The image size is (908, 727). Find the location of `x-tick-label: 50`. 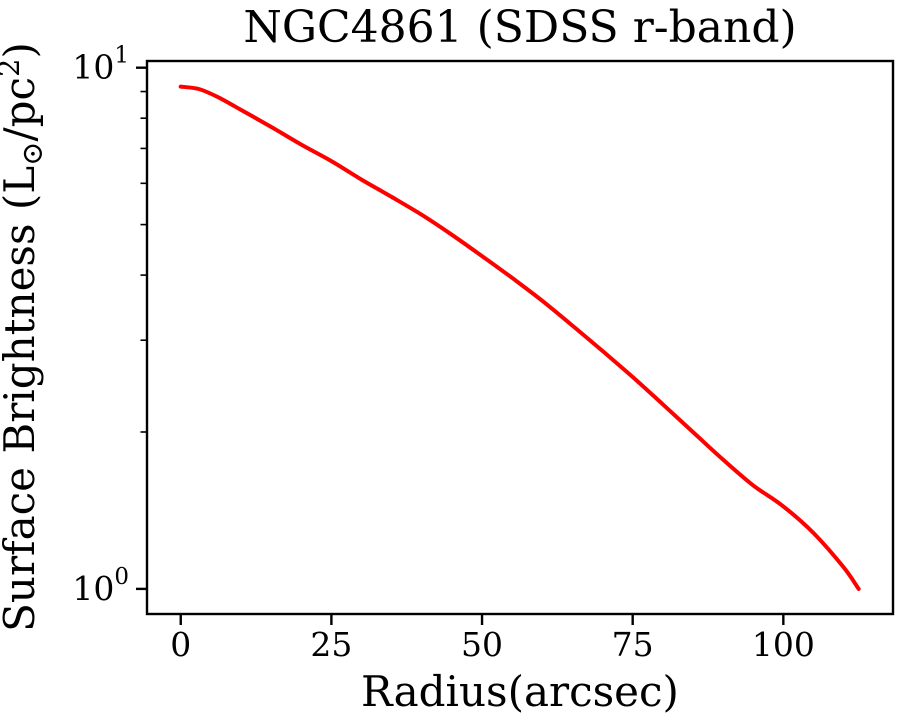

x-tick-label: 50 is located at coordinates (482, 644).